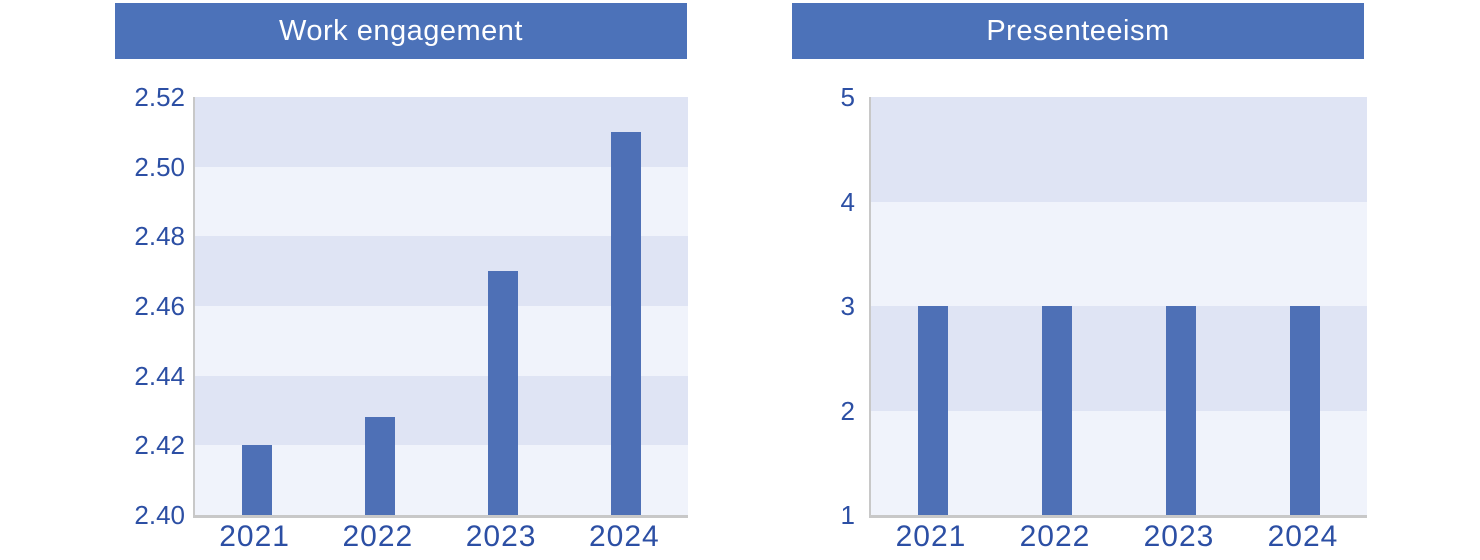 This screenshot has height=560, width=1480. I want to click on chart-title: Presenteeism, so click(1078, 30).